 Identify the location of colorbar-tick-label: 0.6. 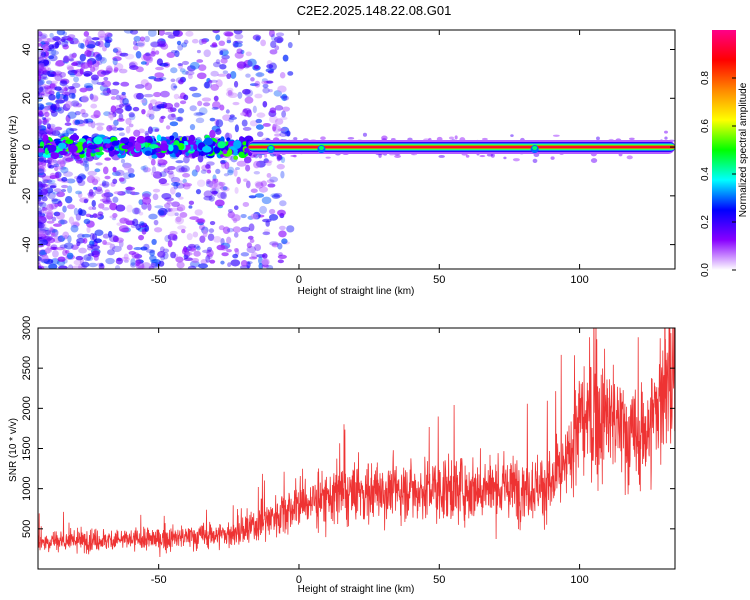
(705, 126).